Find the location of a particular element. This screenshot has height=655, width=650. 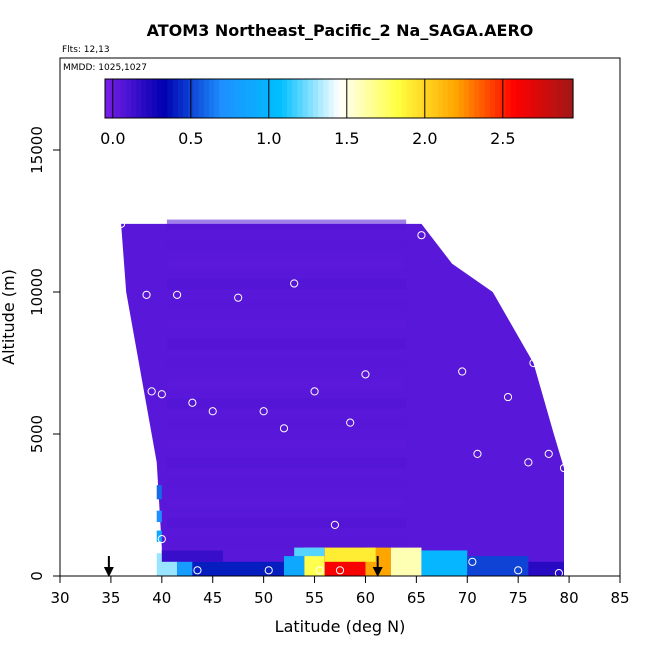

colorbar-frame is located at coordinates (339, 98).